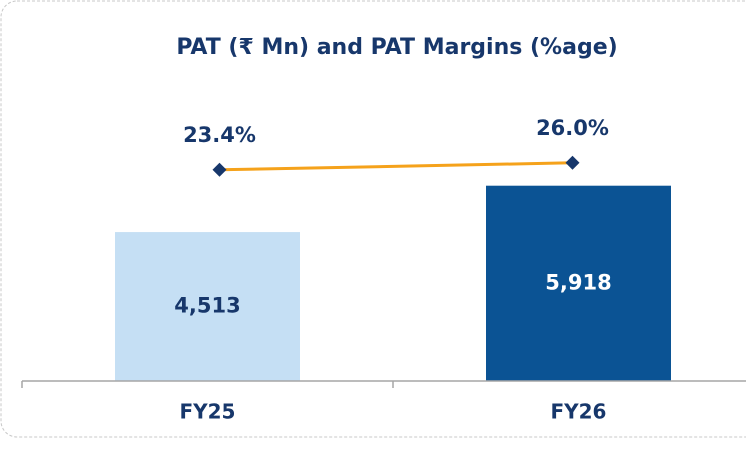 This screenshot has height=470, width=746. Describe the element at coordinates (396, 47) in the screenshot. I see `chart-title: PAT (₹ Mn) and PAT Margins (%age)` at that location.